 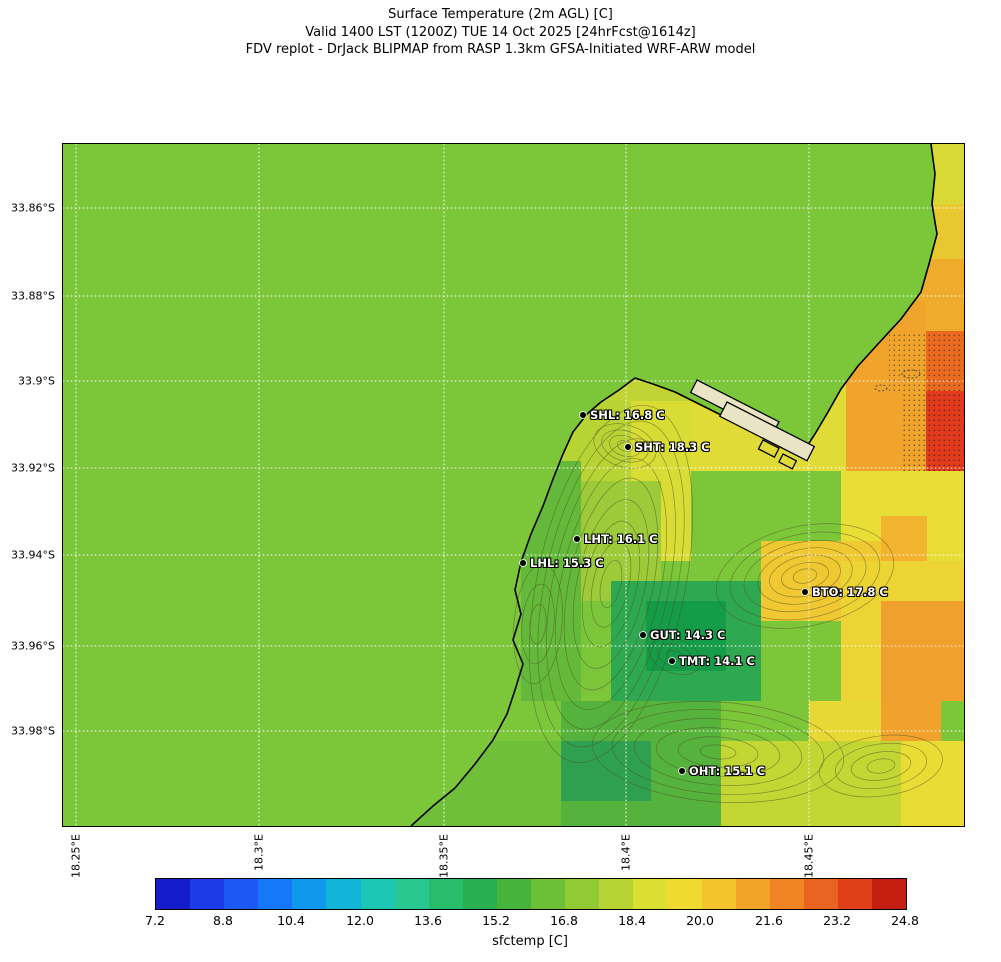 What do you see at coordinates (717, 661) in the screenshot?
I see `station-label: TMT: 14.1 C` at bounding box center [717, 661].